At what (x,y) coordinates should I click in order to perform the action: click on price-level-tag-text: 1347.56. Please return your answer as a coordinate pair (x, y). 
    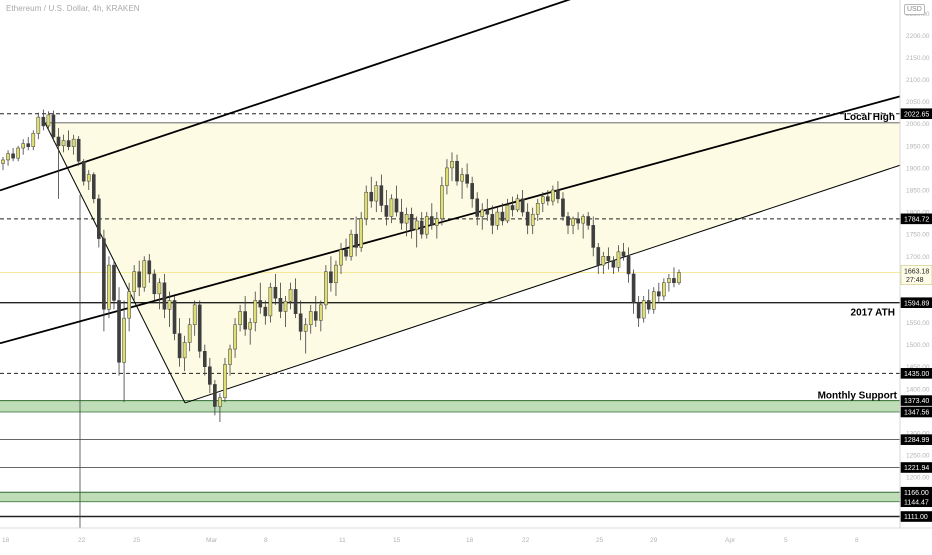
    Looking at the image, I should click on (916, 413).